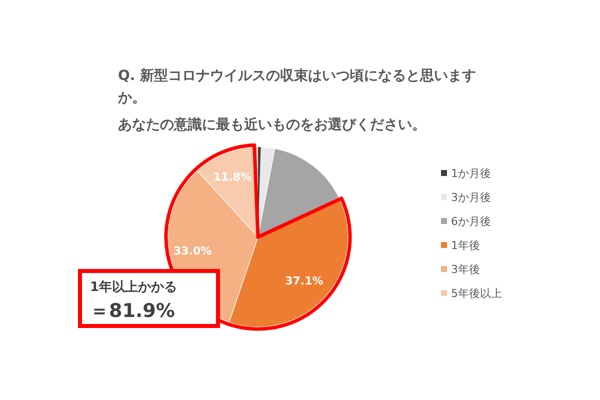 The width and height of the screenshot is (600, 400). Describe the element at coordinates (471, 173) in the screenshot. I see `legend-label: 1か月後` at that location.